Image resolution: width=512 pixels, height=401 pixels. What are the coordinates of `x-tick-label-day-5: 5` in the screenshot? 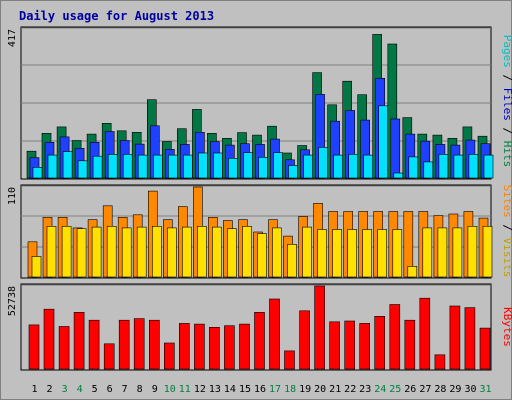 It's located at (95, 389).